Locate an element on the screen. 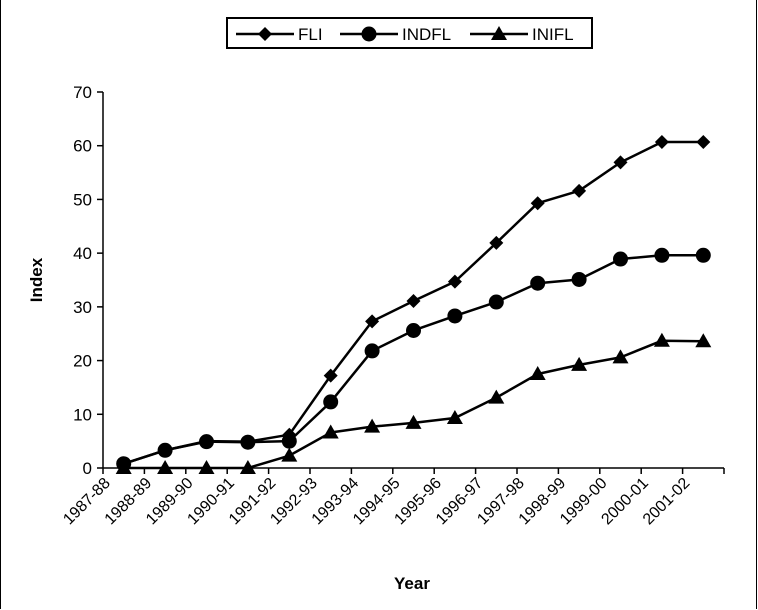  circle-marker-icon is located at coordinates (369, 34).